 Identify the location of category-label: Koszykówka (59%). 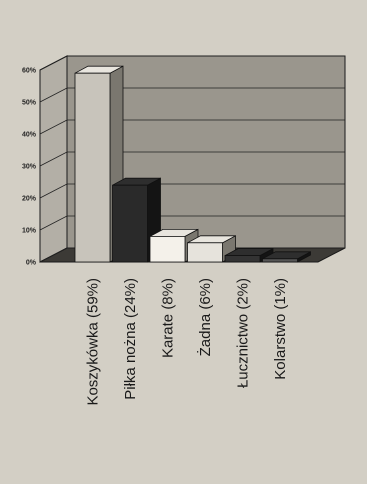
(93, 342).